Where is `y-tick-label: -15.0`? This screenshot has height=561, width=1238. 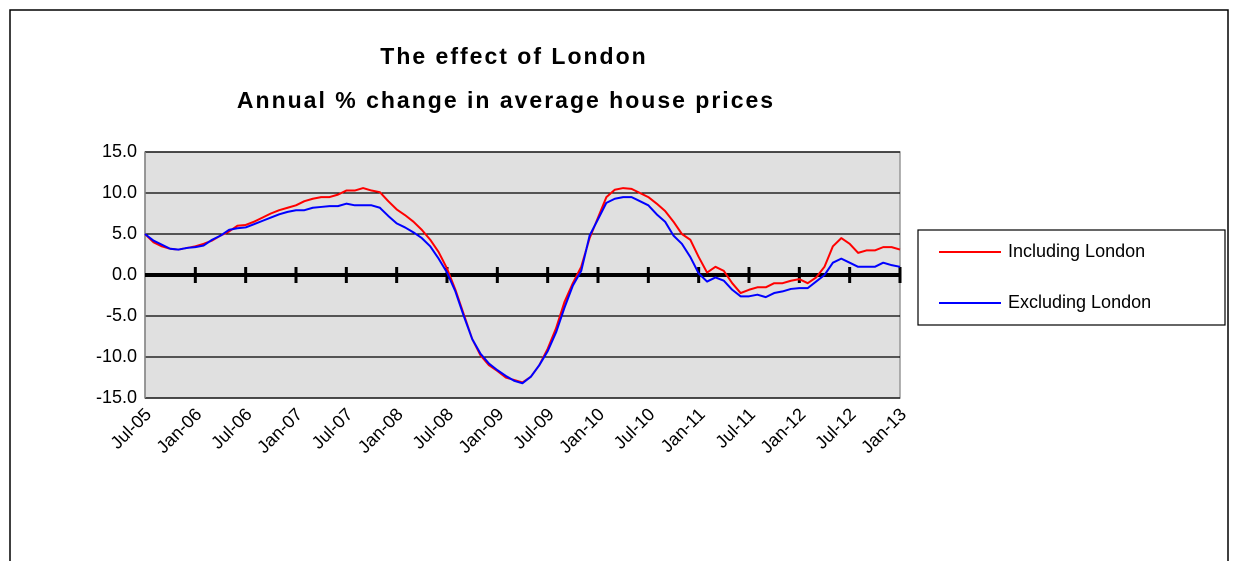 y-tick-label: -15.0 is located at coordinates (116, 397).